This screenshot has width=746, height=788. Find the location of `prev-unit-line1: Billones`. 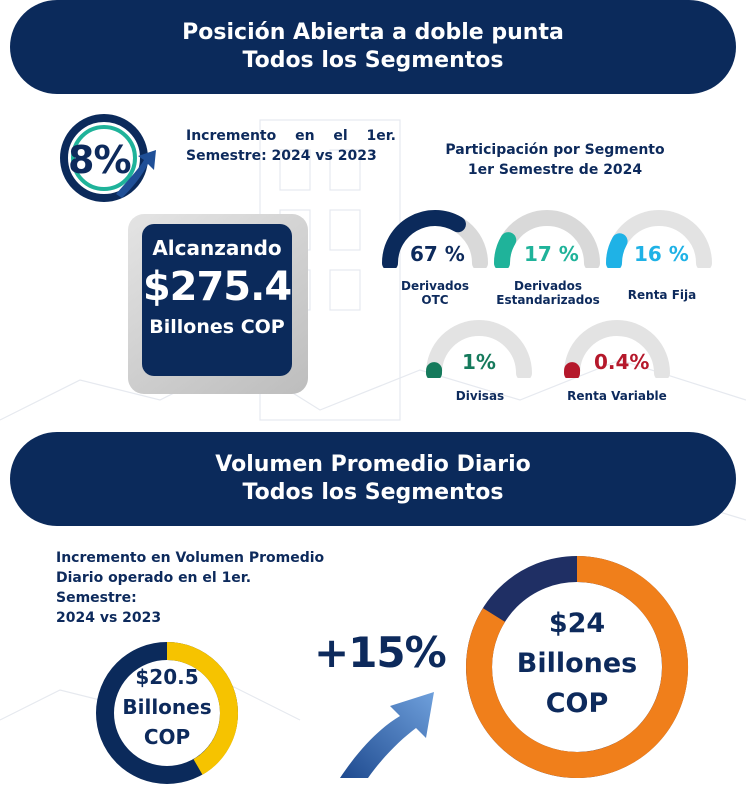

prev-unit-line1: Billones is located at coordinates (167, 707).